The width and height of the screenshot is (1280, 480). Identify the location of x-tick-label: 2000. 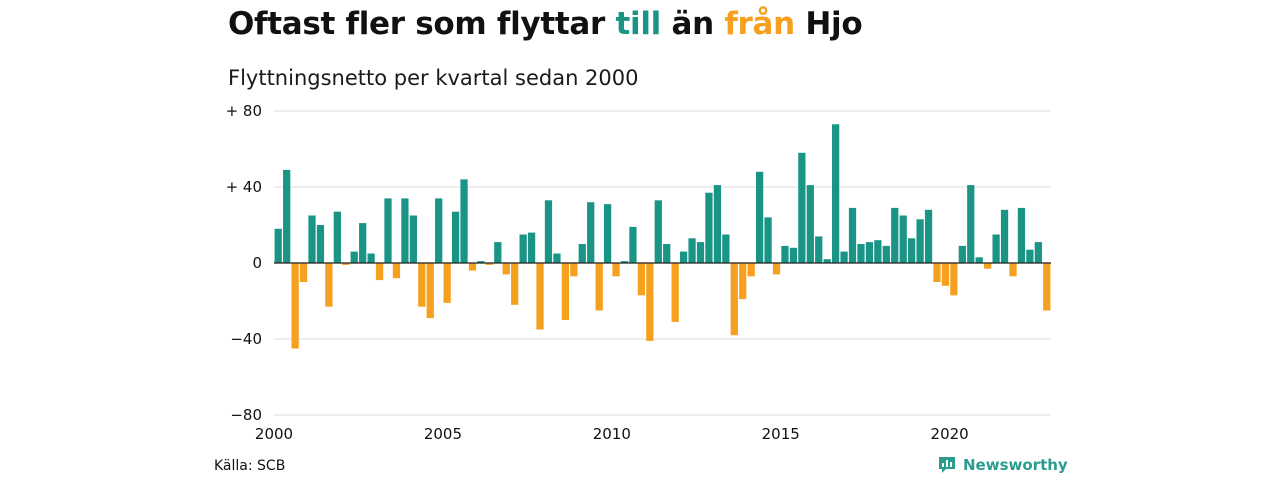
(274, 434).